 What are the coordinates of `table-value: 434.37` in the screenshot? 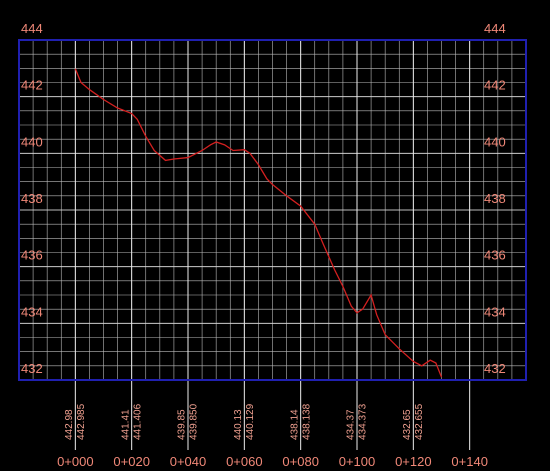 It's located at (351, 424).